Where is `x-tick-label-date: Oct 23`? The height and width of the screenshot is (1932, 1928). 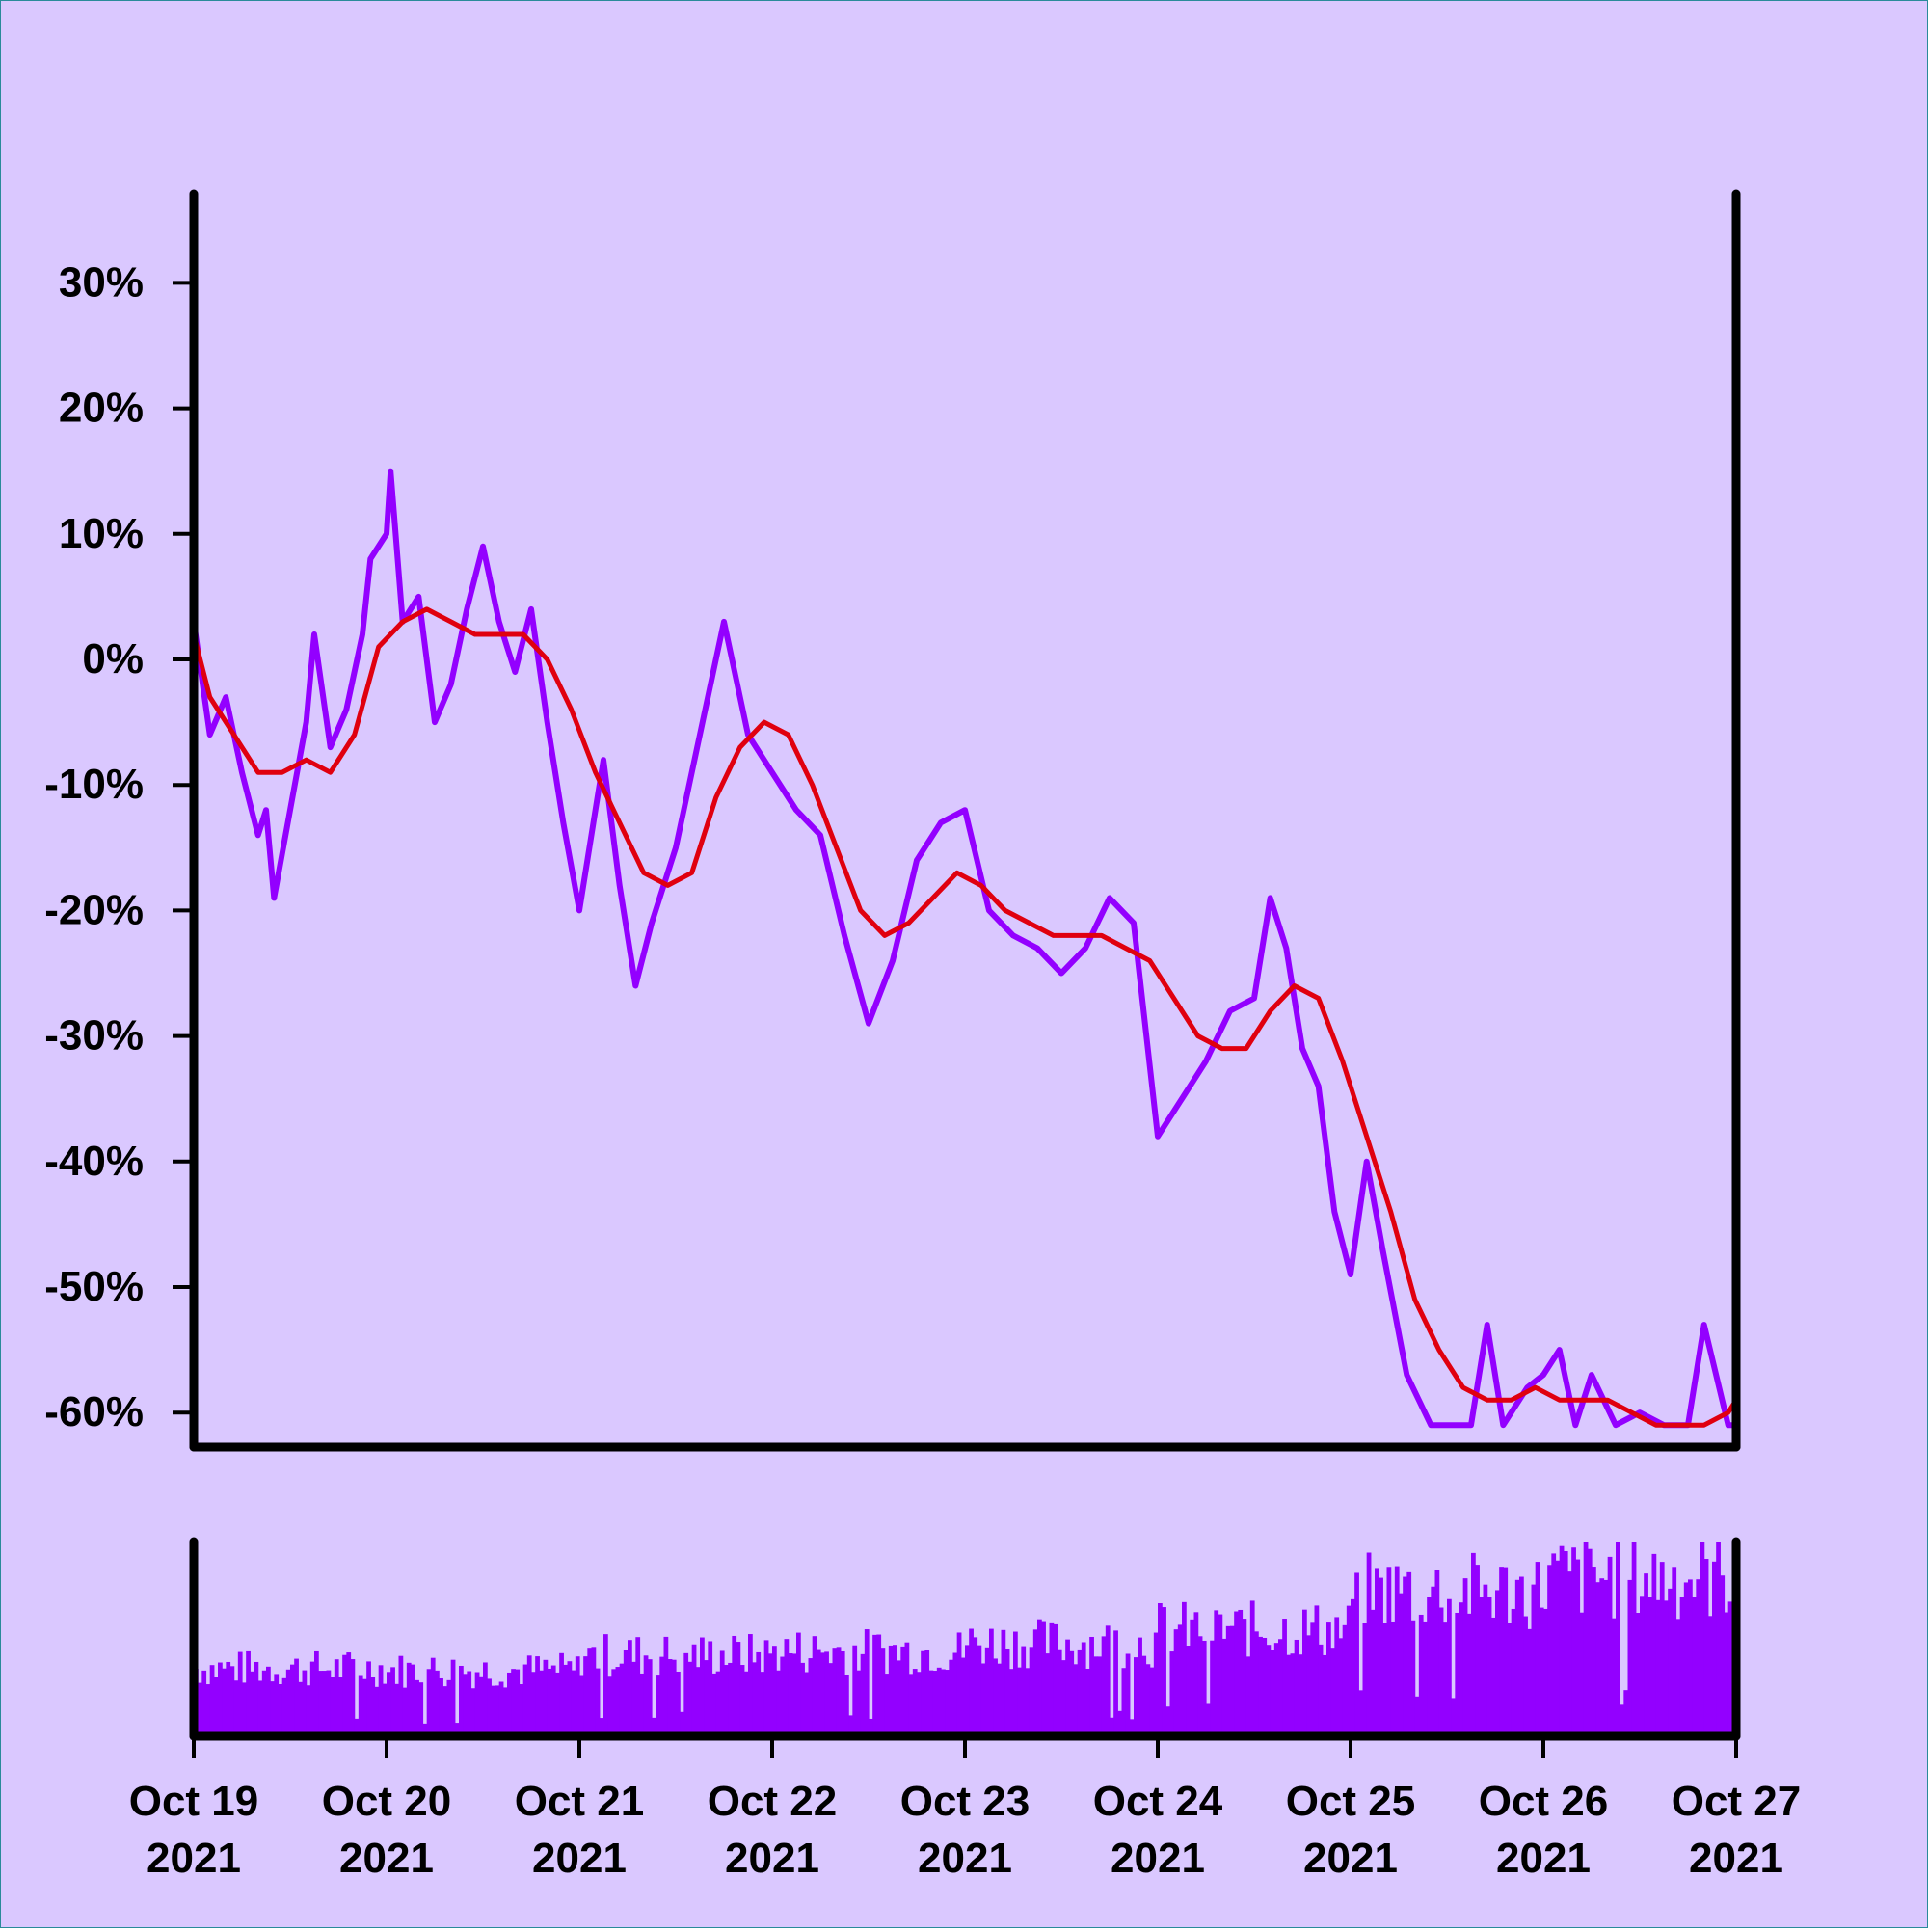
x-tick-label-date: Oct 23 is located at coordinates (966, 1802).